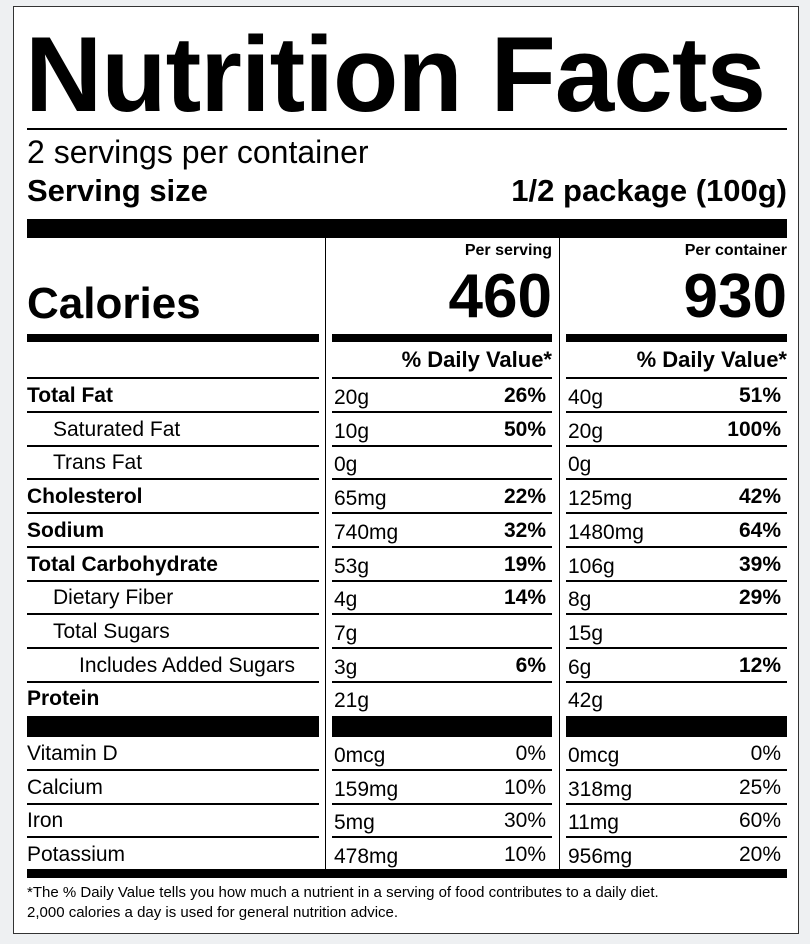 The width and height of the screenshot is (810, 944). I want to click on nutrient-row: Total Carbohydrate 53g 19% 106g 39%, so click(407, 565).